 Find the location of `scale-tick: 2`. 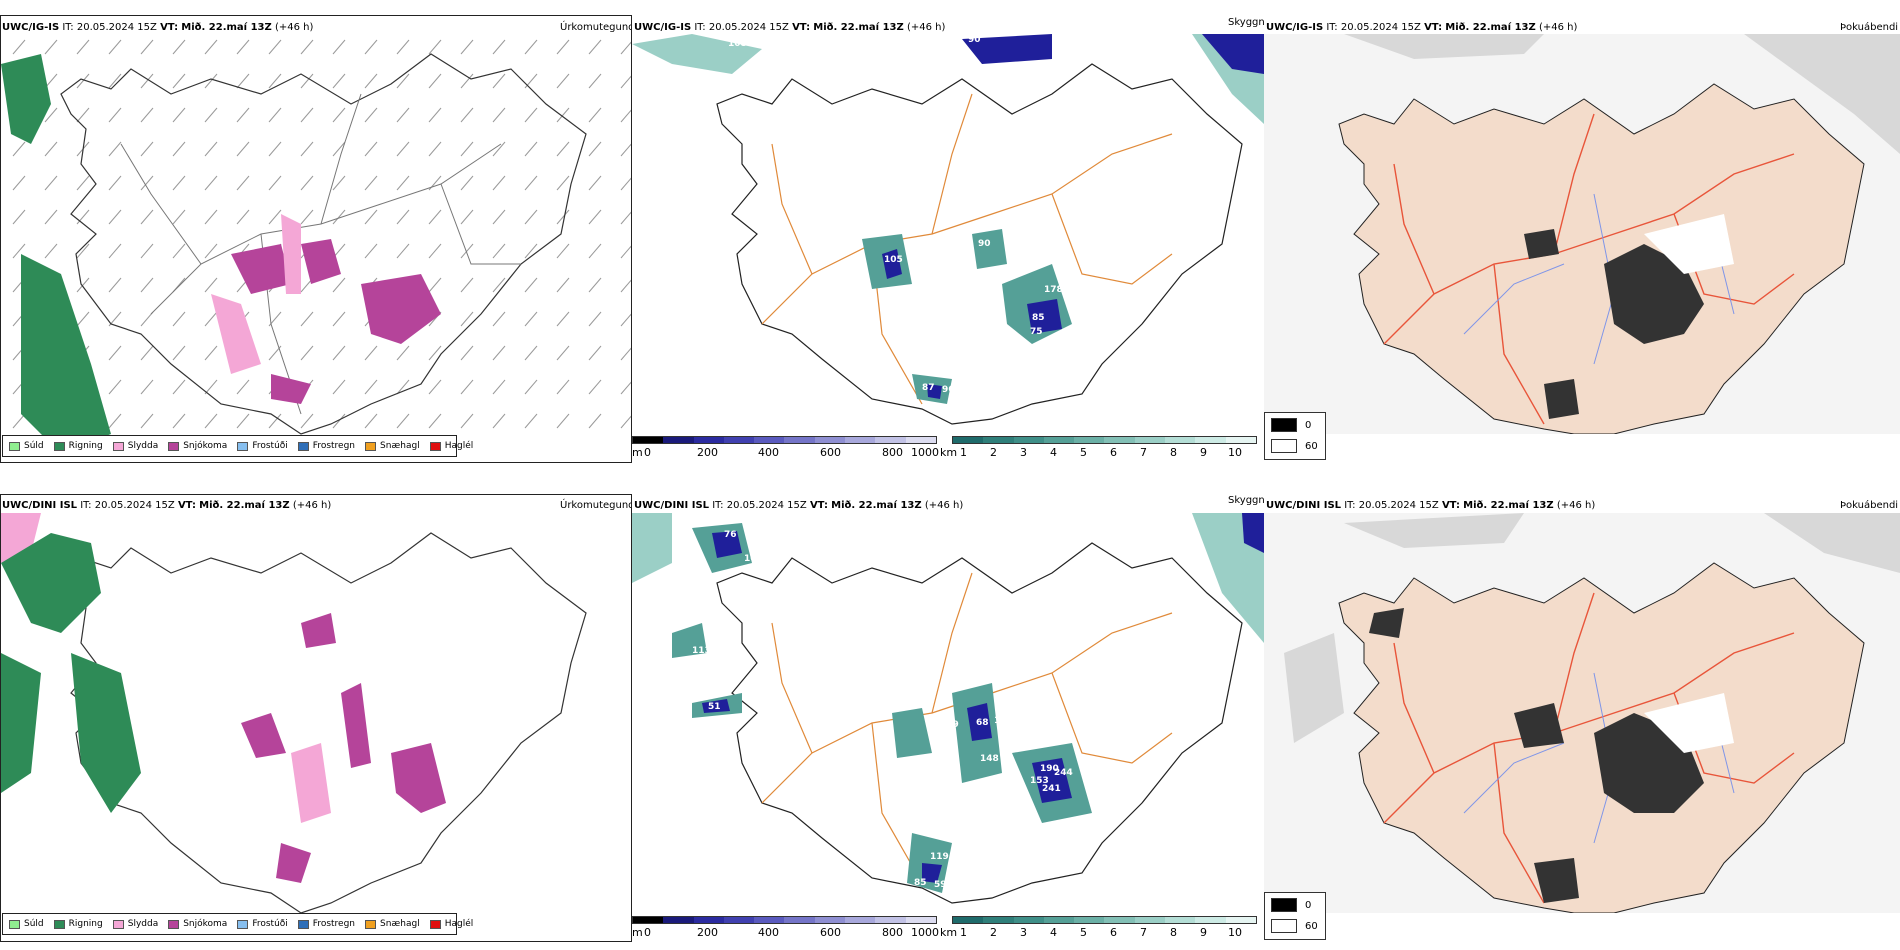

scale-tick: 2 is located at coordinates (993, 452).